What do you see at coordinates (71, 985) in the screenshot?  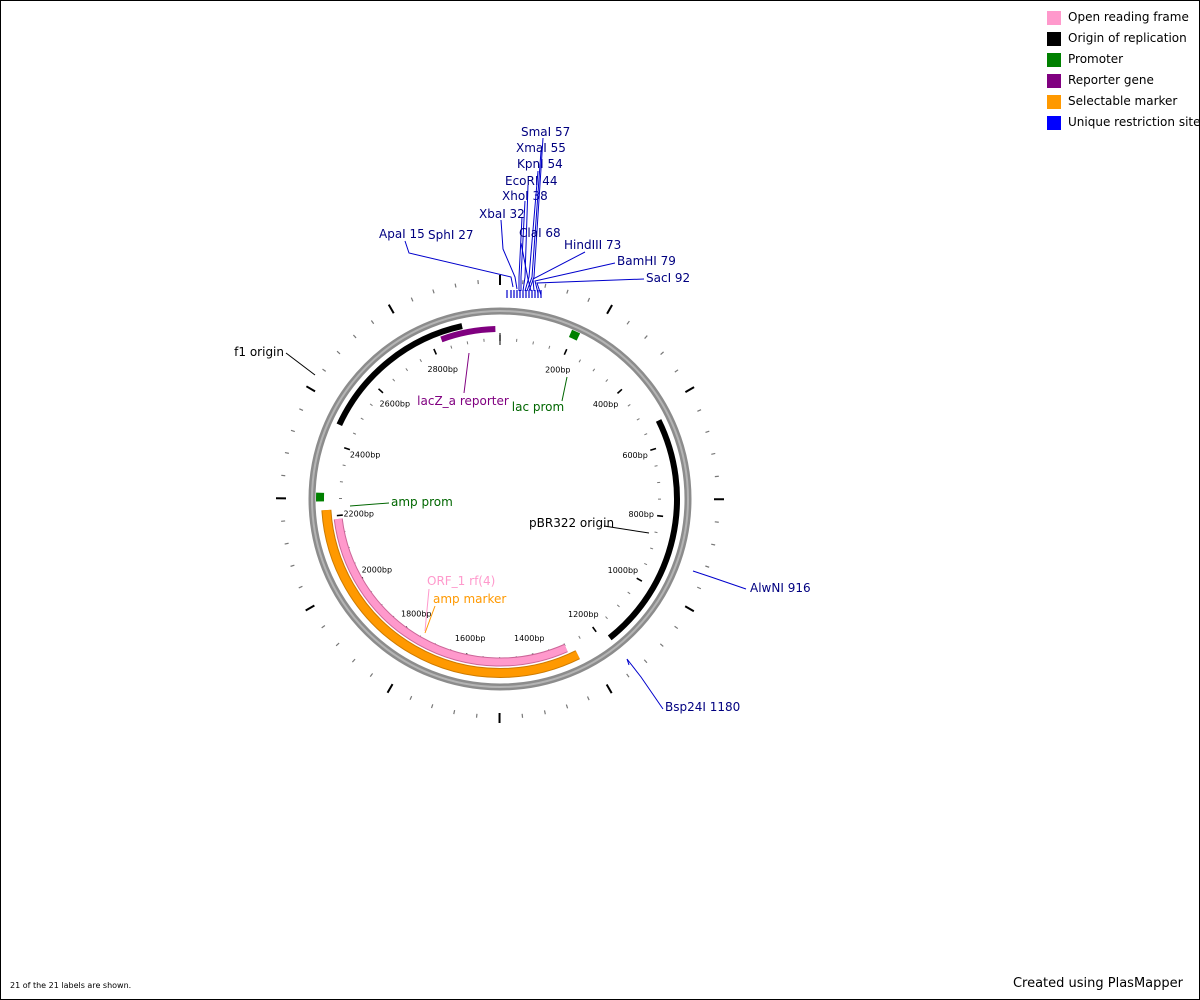 I see `labels-shown-note: 21 of the 21 labels are shown.` at bounding box center [71, 985].